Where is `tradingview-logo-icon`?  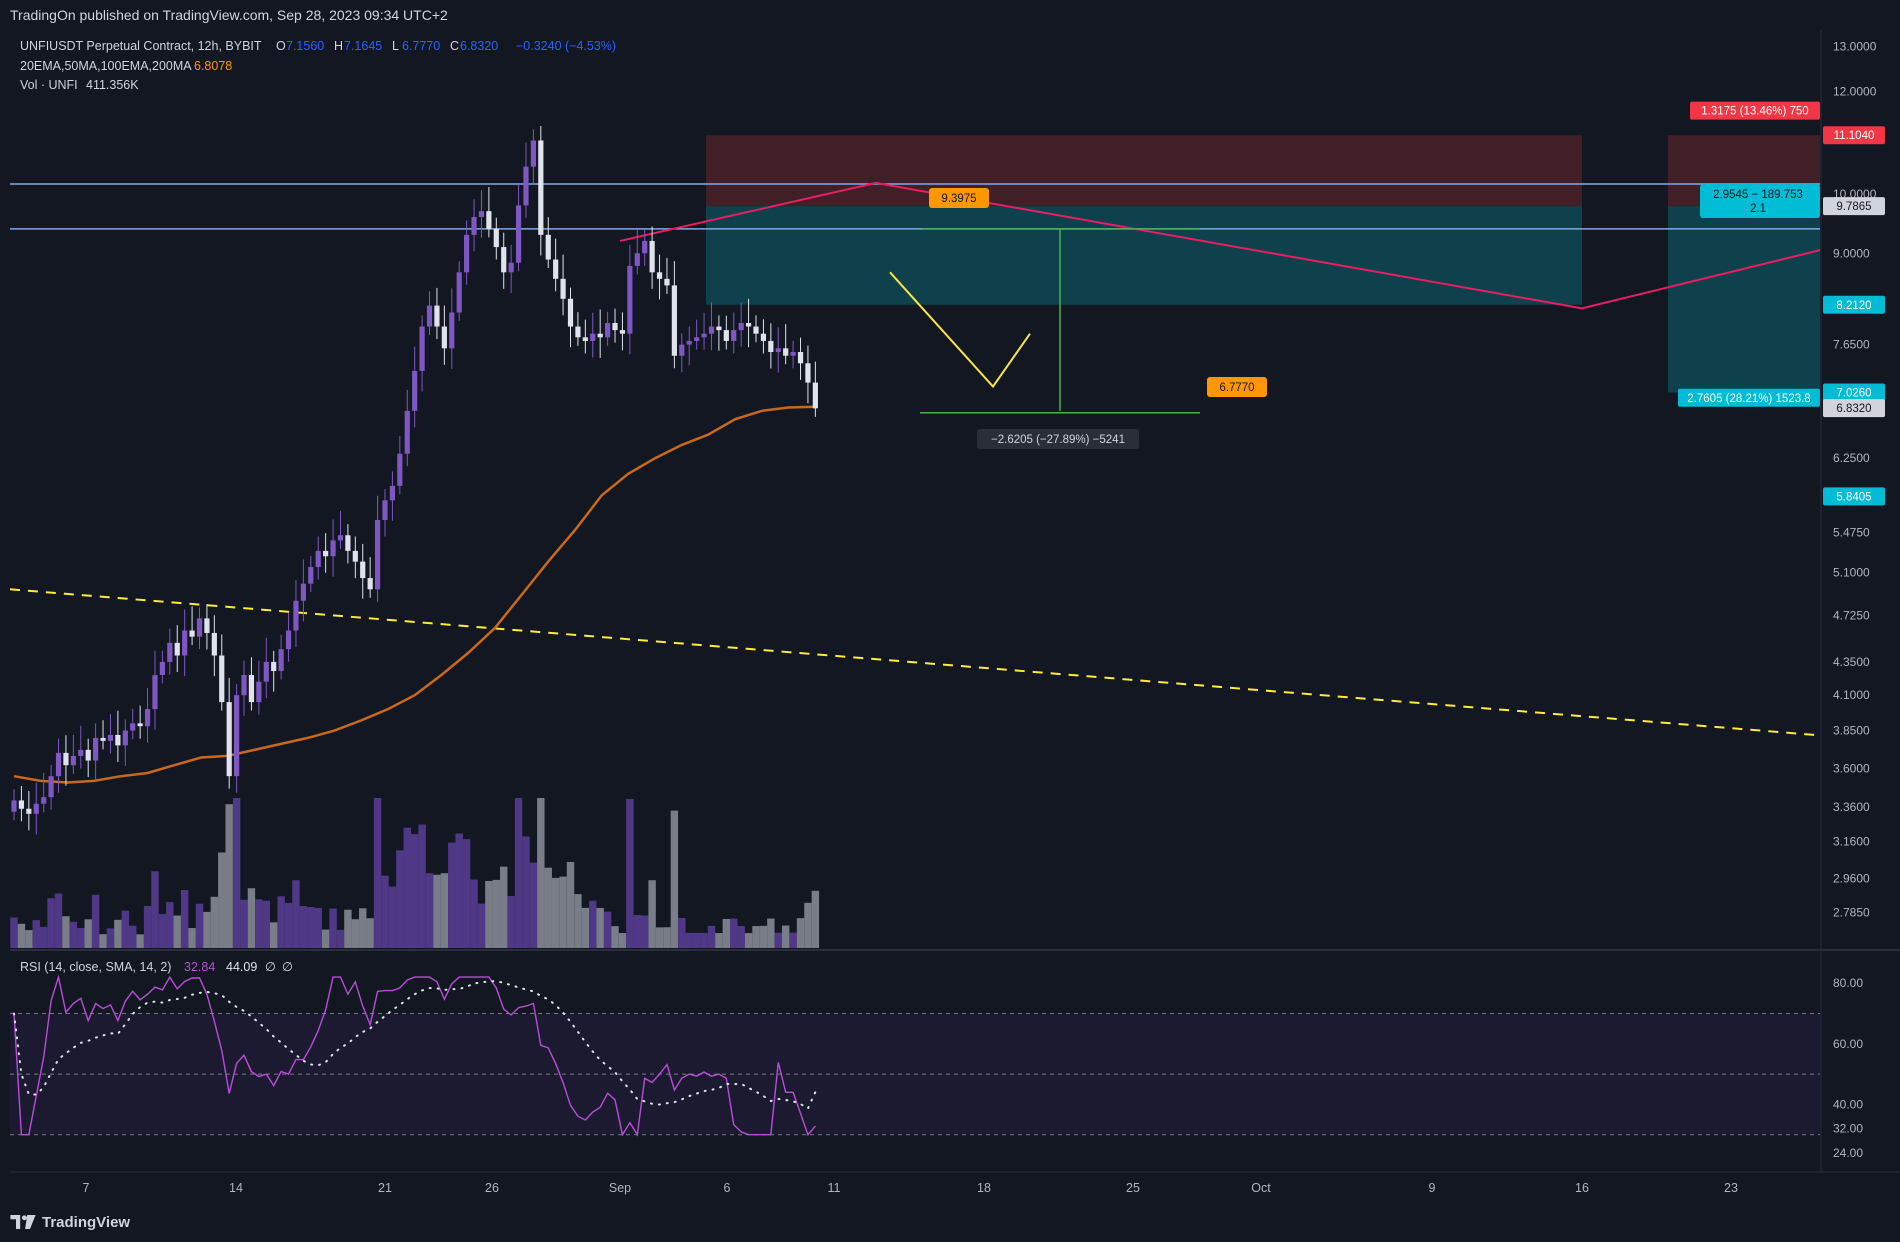
tradingview-logo-icon is located at coordinates (23, 1222).